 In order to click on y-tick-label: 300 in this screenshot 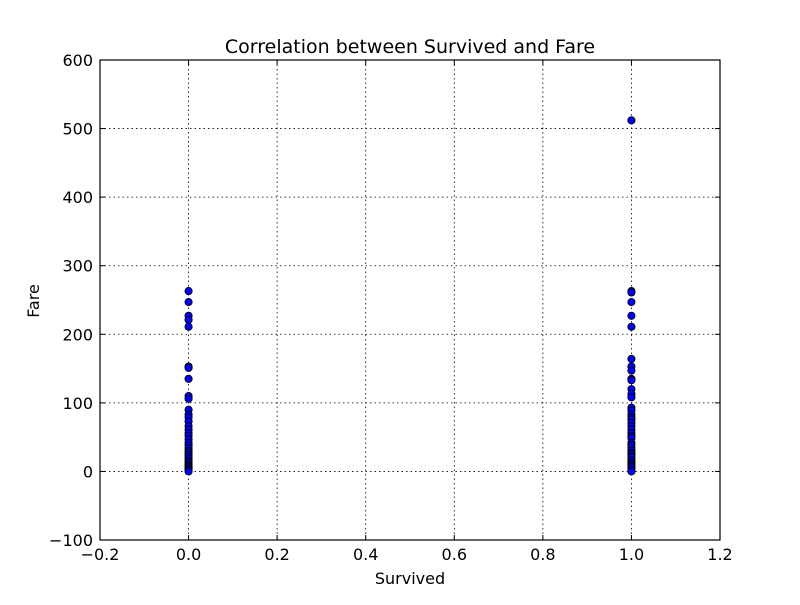, I will do `click(77, 266)`.